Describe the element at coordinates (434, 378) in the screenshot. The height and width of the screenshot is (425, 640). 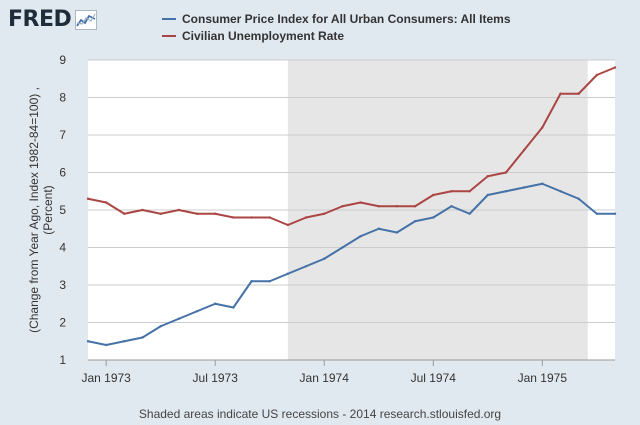
I see `x-tick-label: Jul 1974` at that location.